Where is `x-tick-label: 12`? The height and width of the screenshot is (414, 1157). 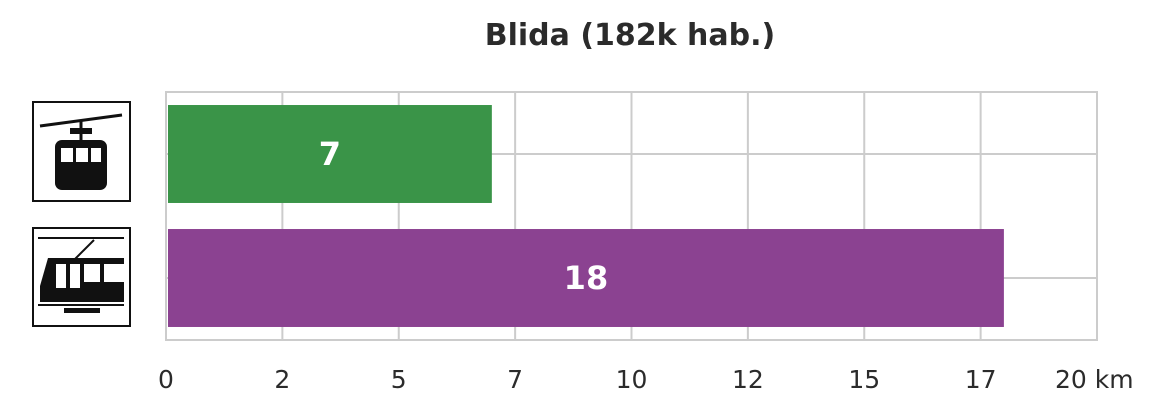 x-tick-label: 12 is located at coordinates (748, 379).